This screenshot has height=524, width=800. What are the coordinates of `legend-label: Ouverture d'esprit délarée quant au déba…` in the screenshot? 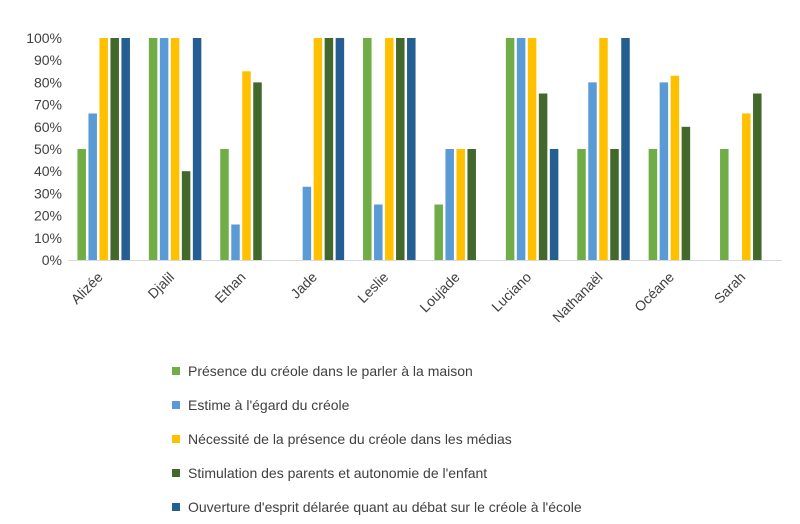 It's located at (385, 507).